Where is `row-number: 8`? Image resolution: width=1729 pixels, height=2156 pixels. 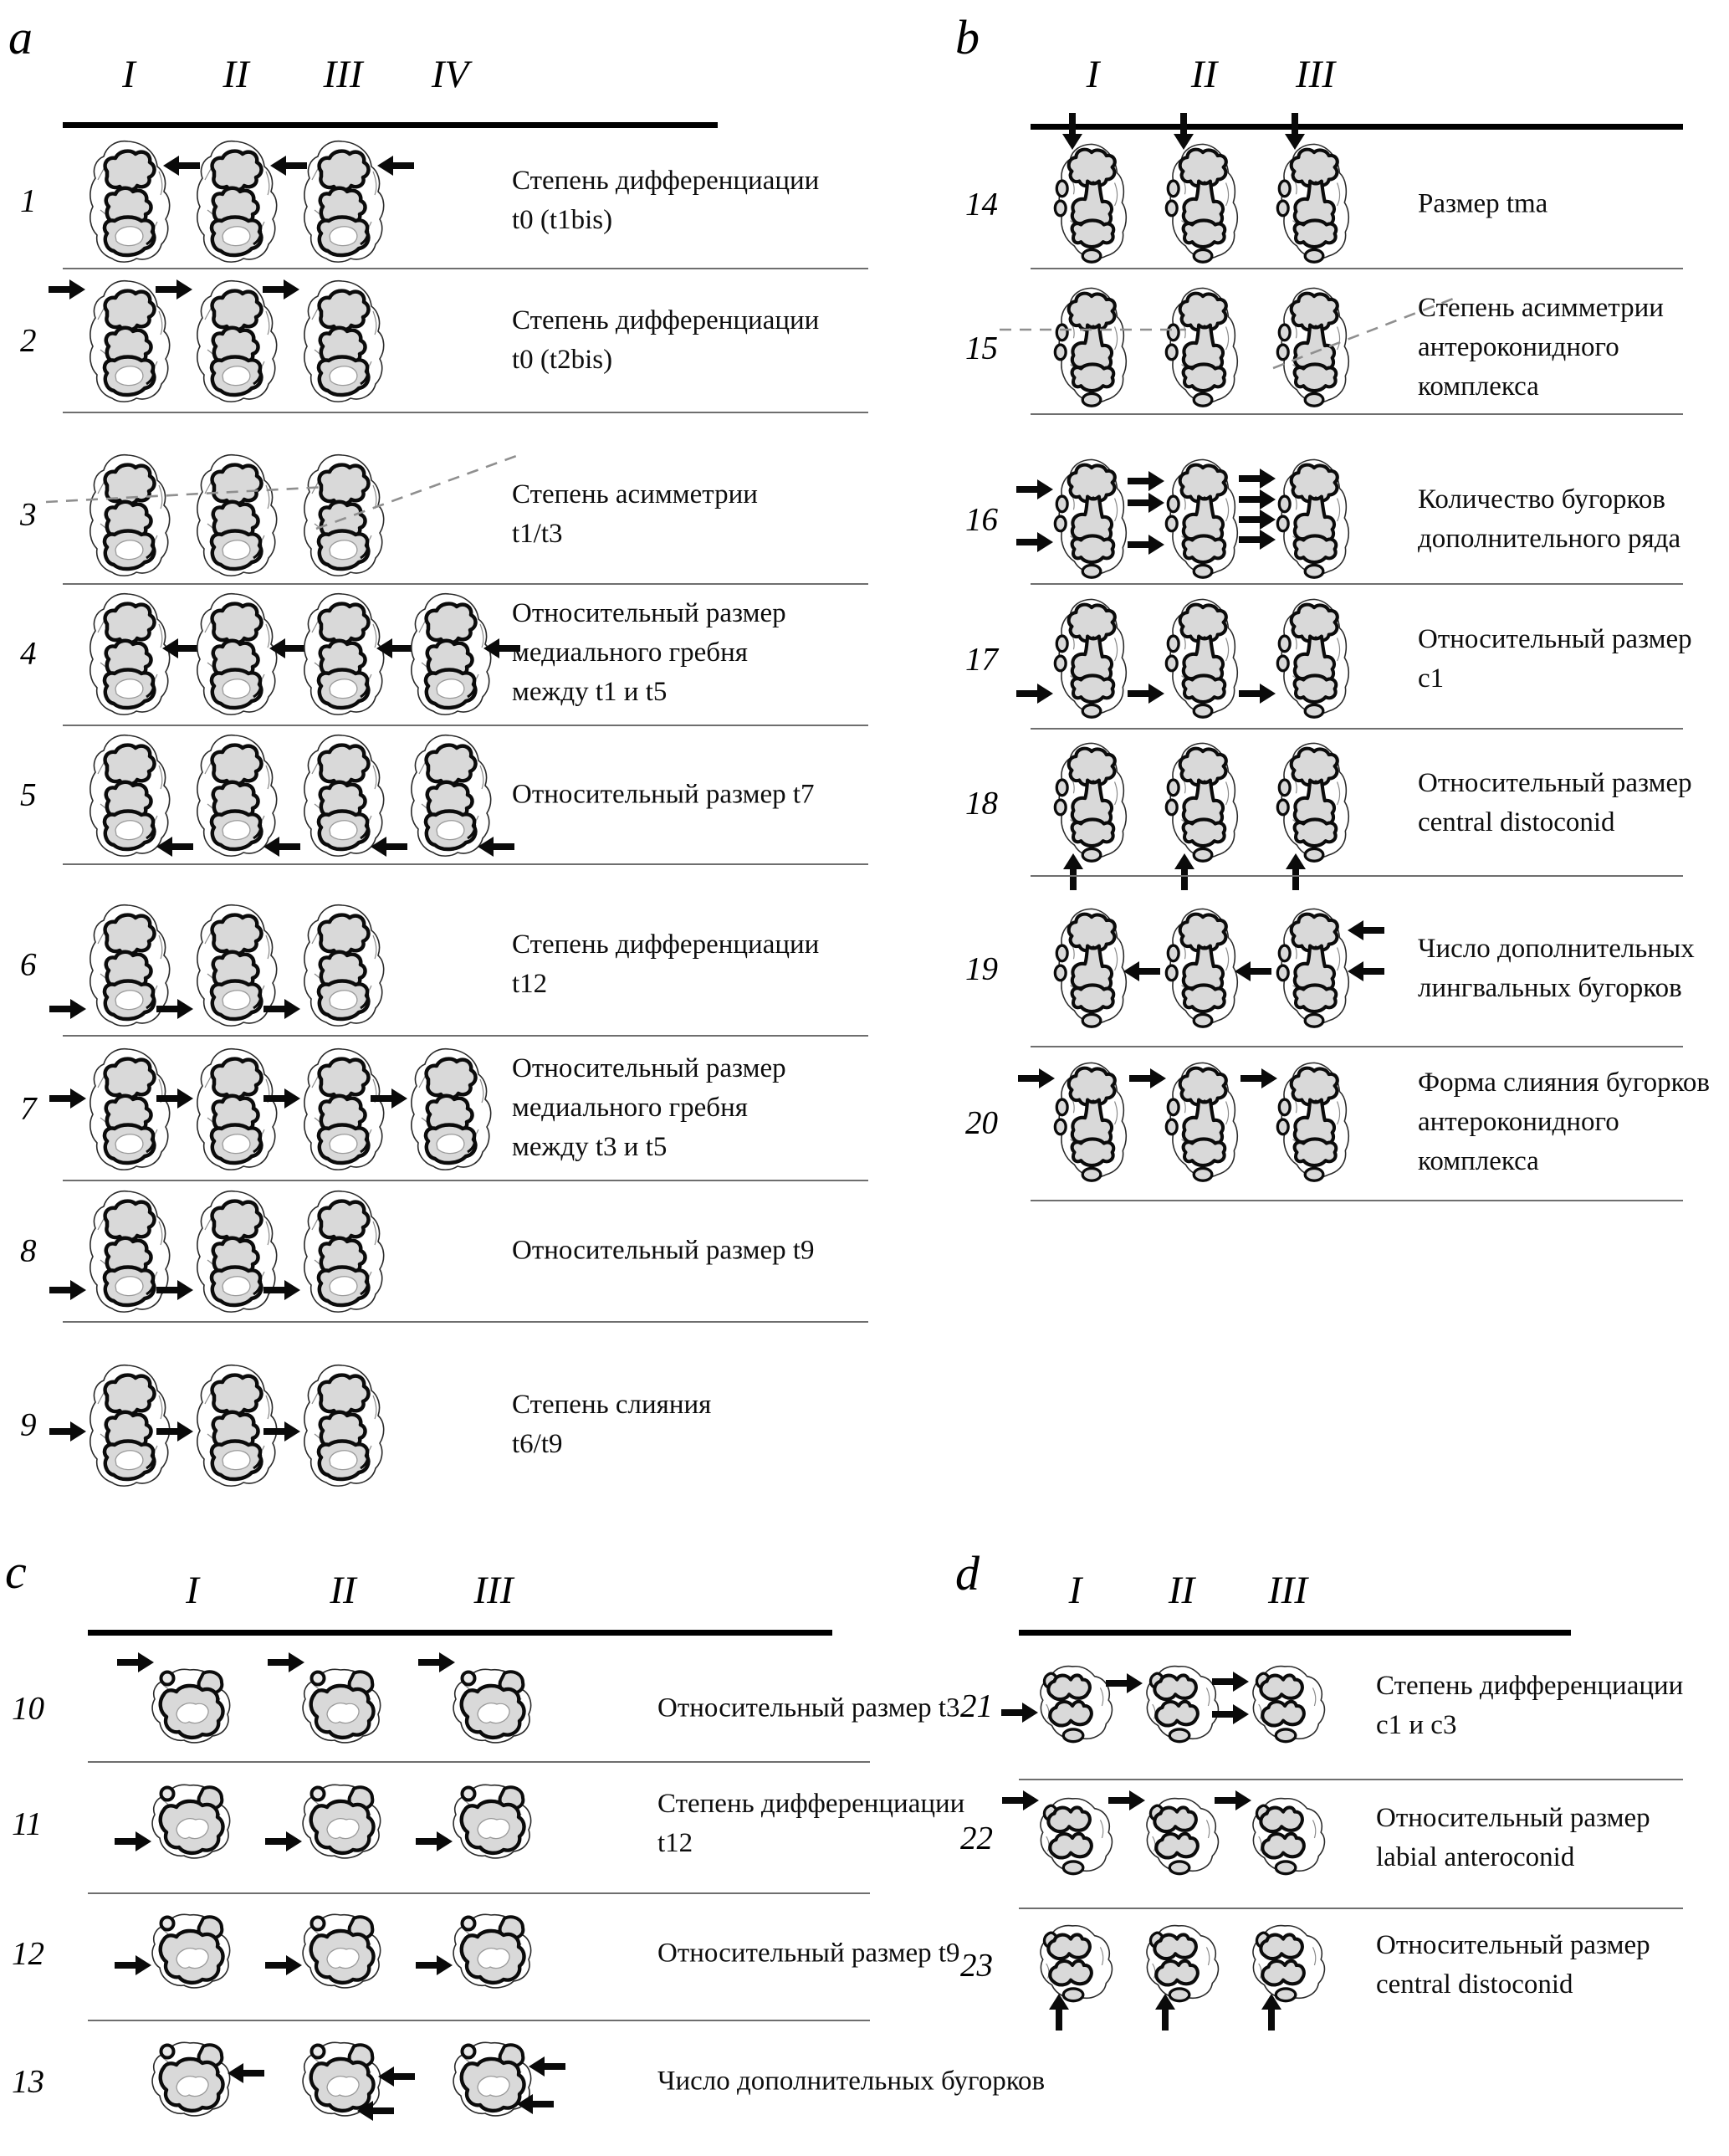
row-number: 8 is located at coordinates (29, 1250).